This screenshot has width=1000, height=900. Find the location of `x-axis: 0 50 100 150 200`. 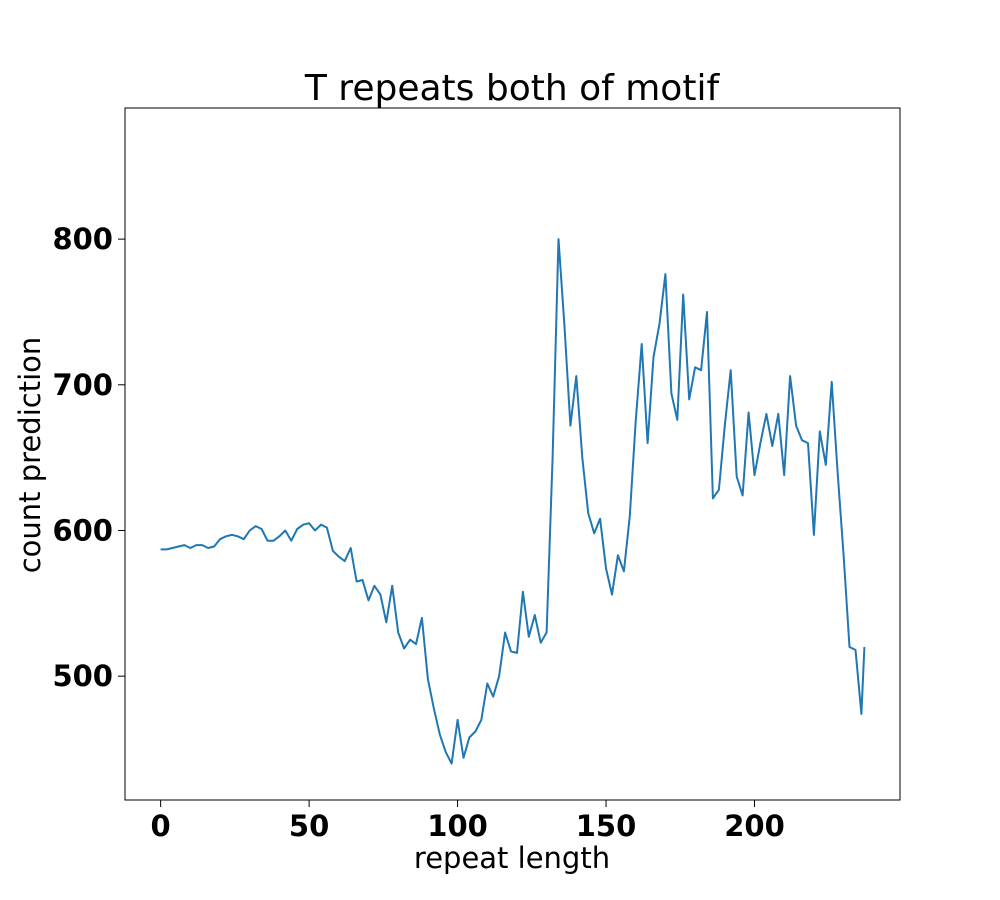

x-axis: 0 50 100 150 200 is located at coordinates (468, 821).